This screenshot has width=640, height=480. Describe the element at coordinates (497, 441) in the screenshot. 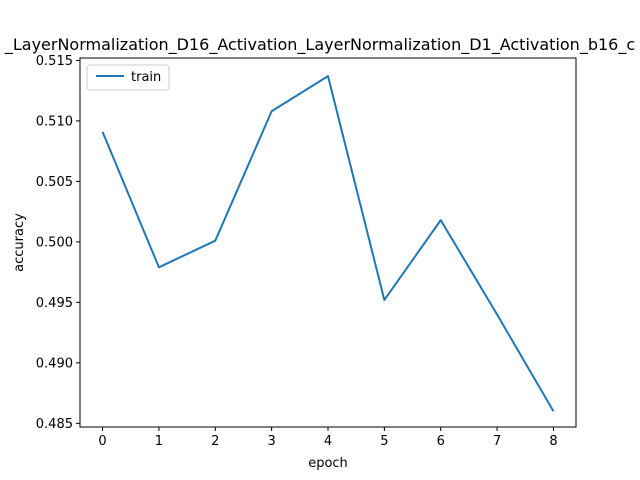

I see `x-tick-label: 7` at that location.